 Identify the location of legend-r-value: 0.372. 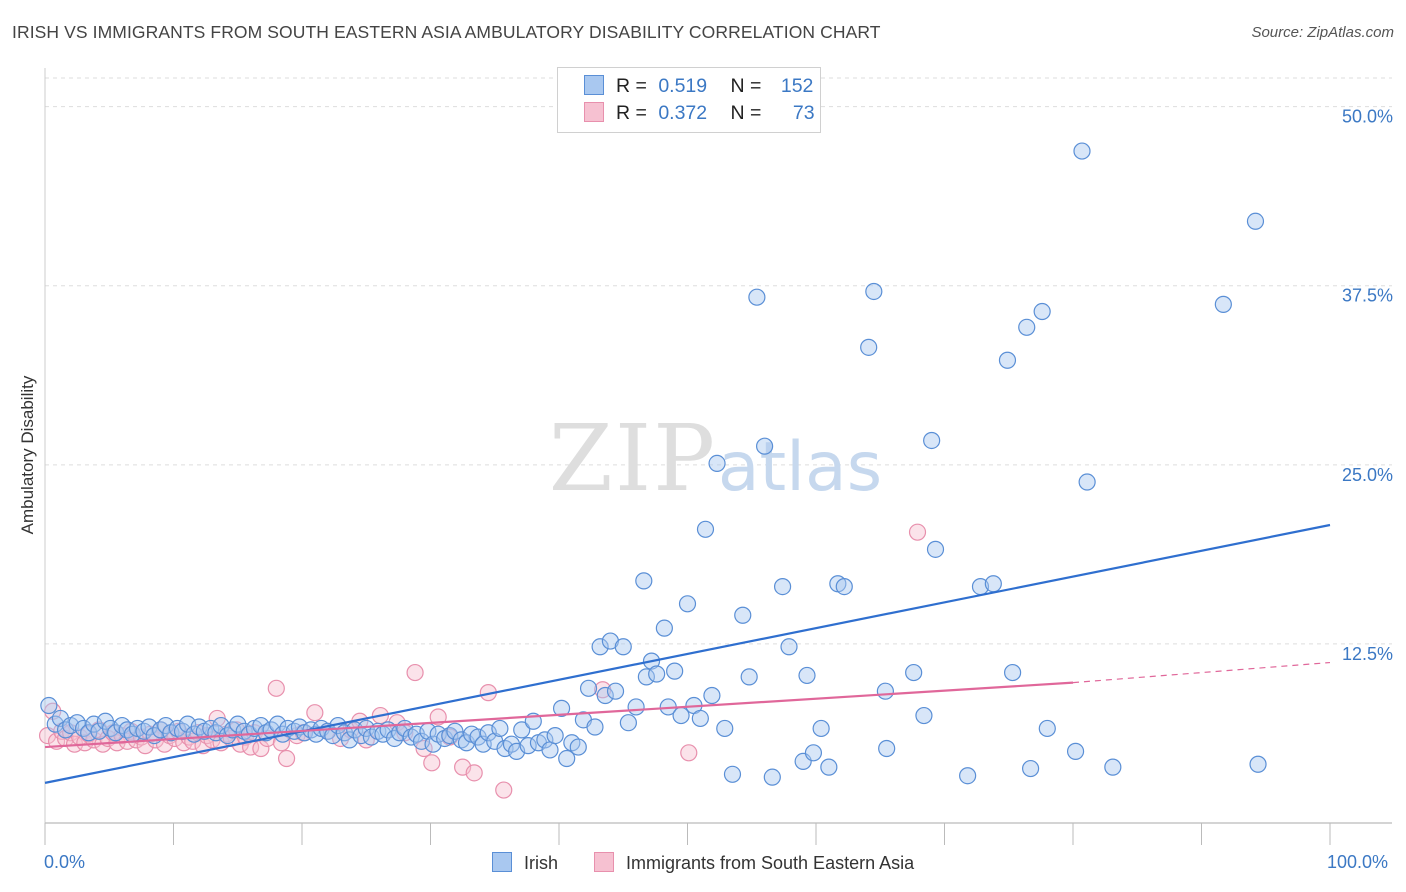
(683, 113).